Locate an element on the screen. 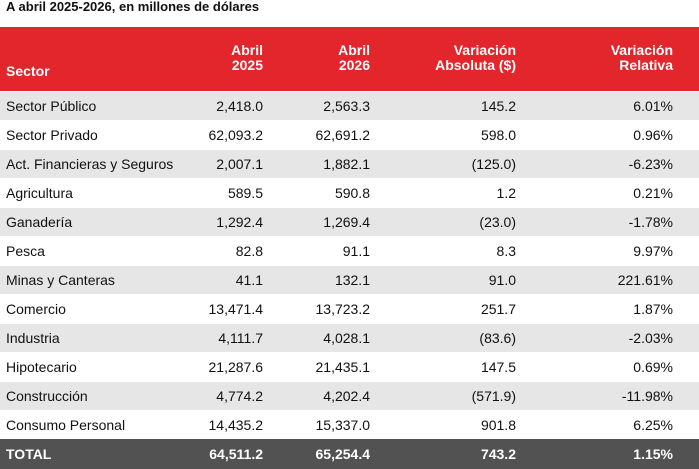 The image size is (699, 469). cell-abril-2026: 1,269.4 is located at coordinates (342, 221).